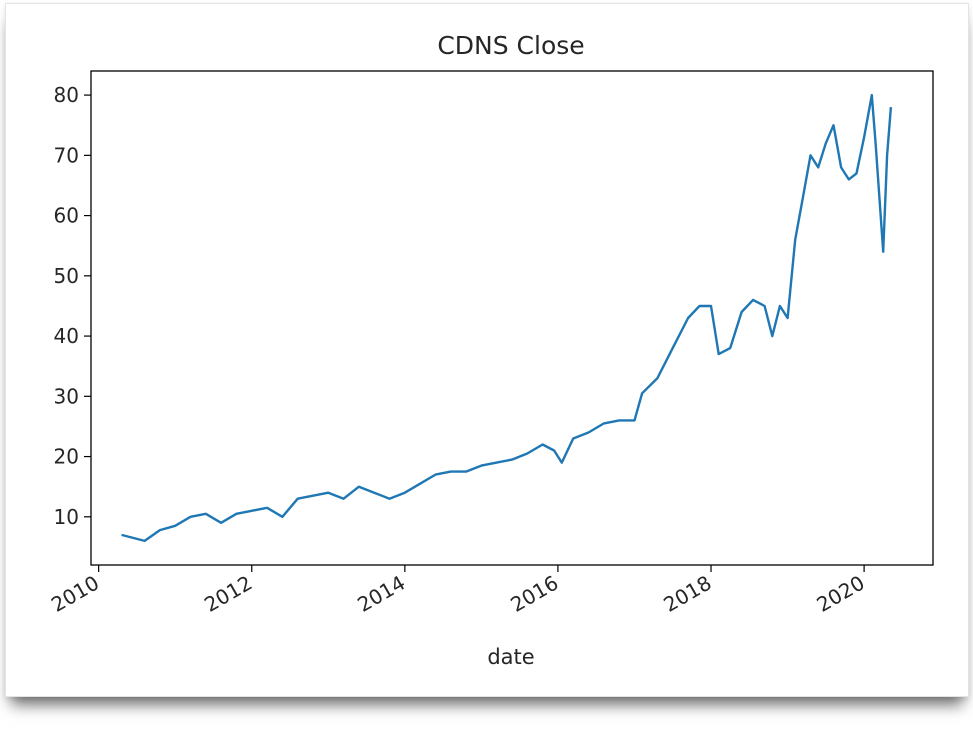  What do you see at coordinates (66, 457) in the screenshot?
I see `y-tick-label: 20` at bounding box center [66, 457].